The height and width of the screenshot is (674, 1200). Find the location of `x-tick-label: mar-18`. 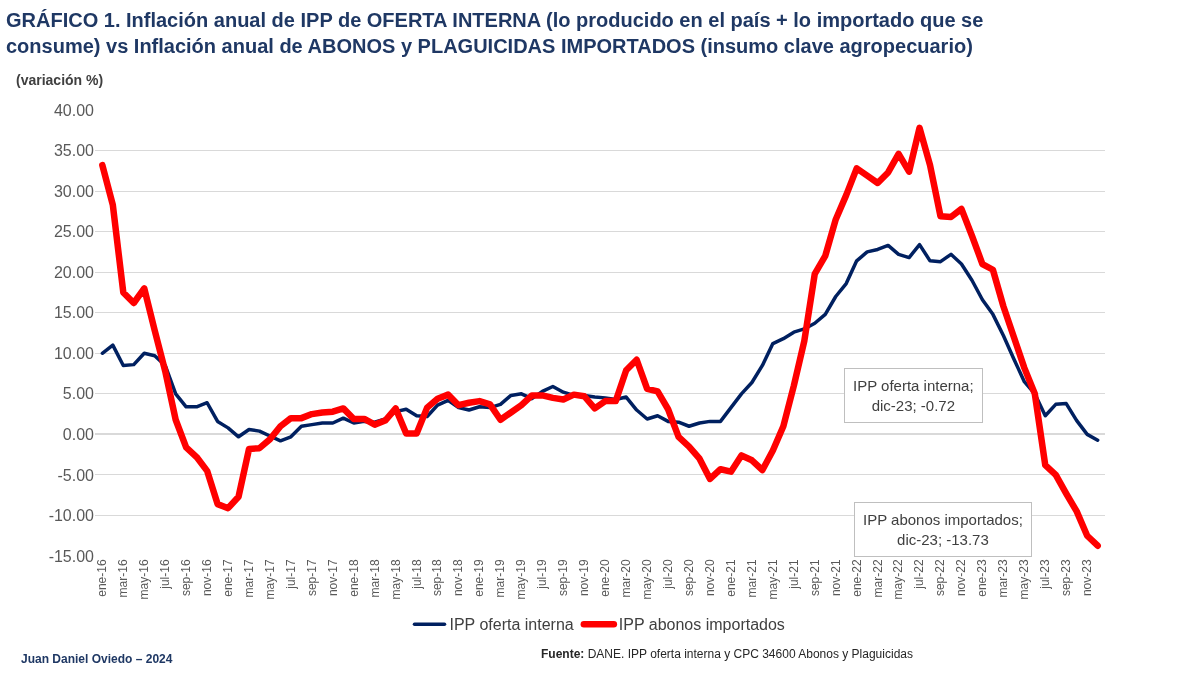

x-tick-label: mar-18 is located at coordinates (374, 578).